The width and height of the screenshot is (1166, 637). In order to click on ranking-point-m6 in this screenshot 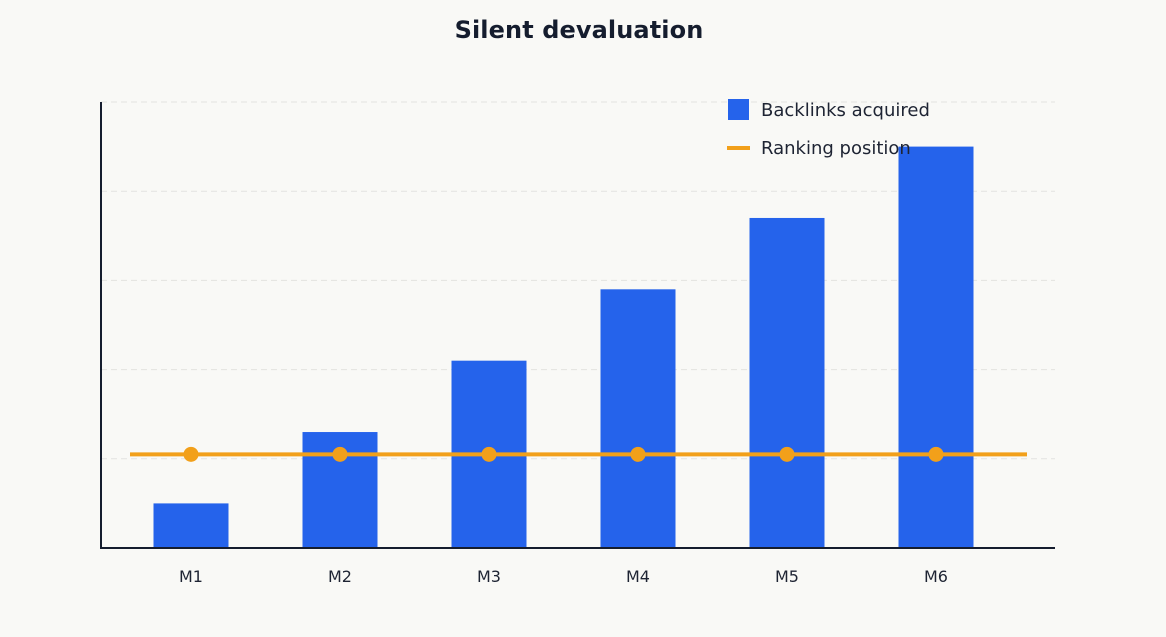, I will do `click(936, 454)`.